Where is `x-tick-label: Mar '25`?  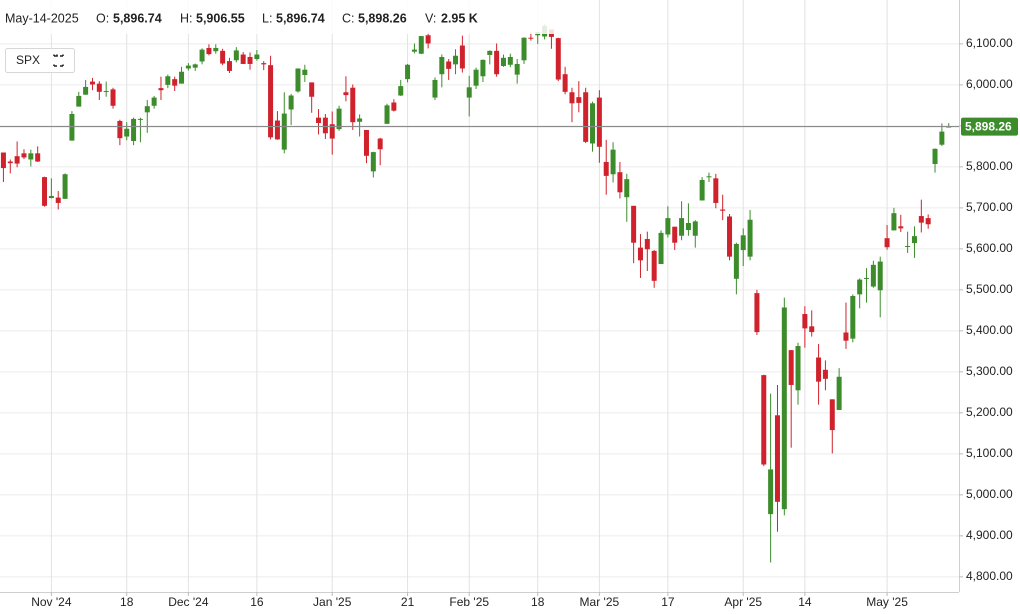
x-tick-label: Mar '25 is located at coordinates (600, 602).